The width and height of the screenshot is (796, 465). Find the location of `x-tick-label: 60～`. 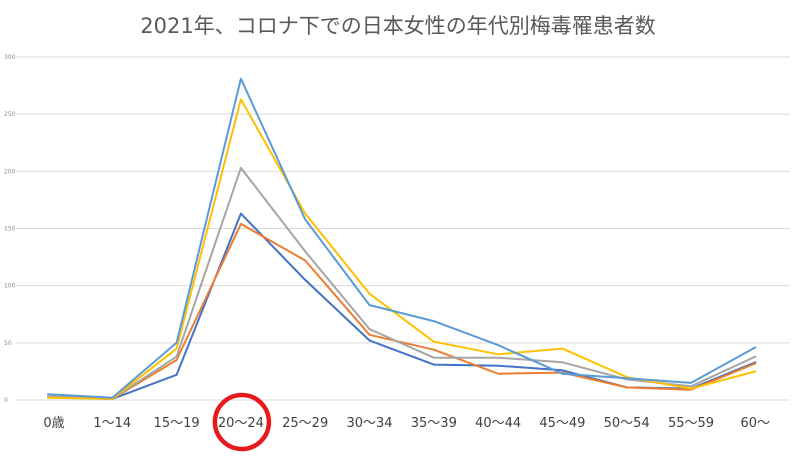

x-tick-label: 60～ is located at coordinates (756, 423).